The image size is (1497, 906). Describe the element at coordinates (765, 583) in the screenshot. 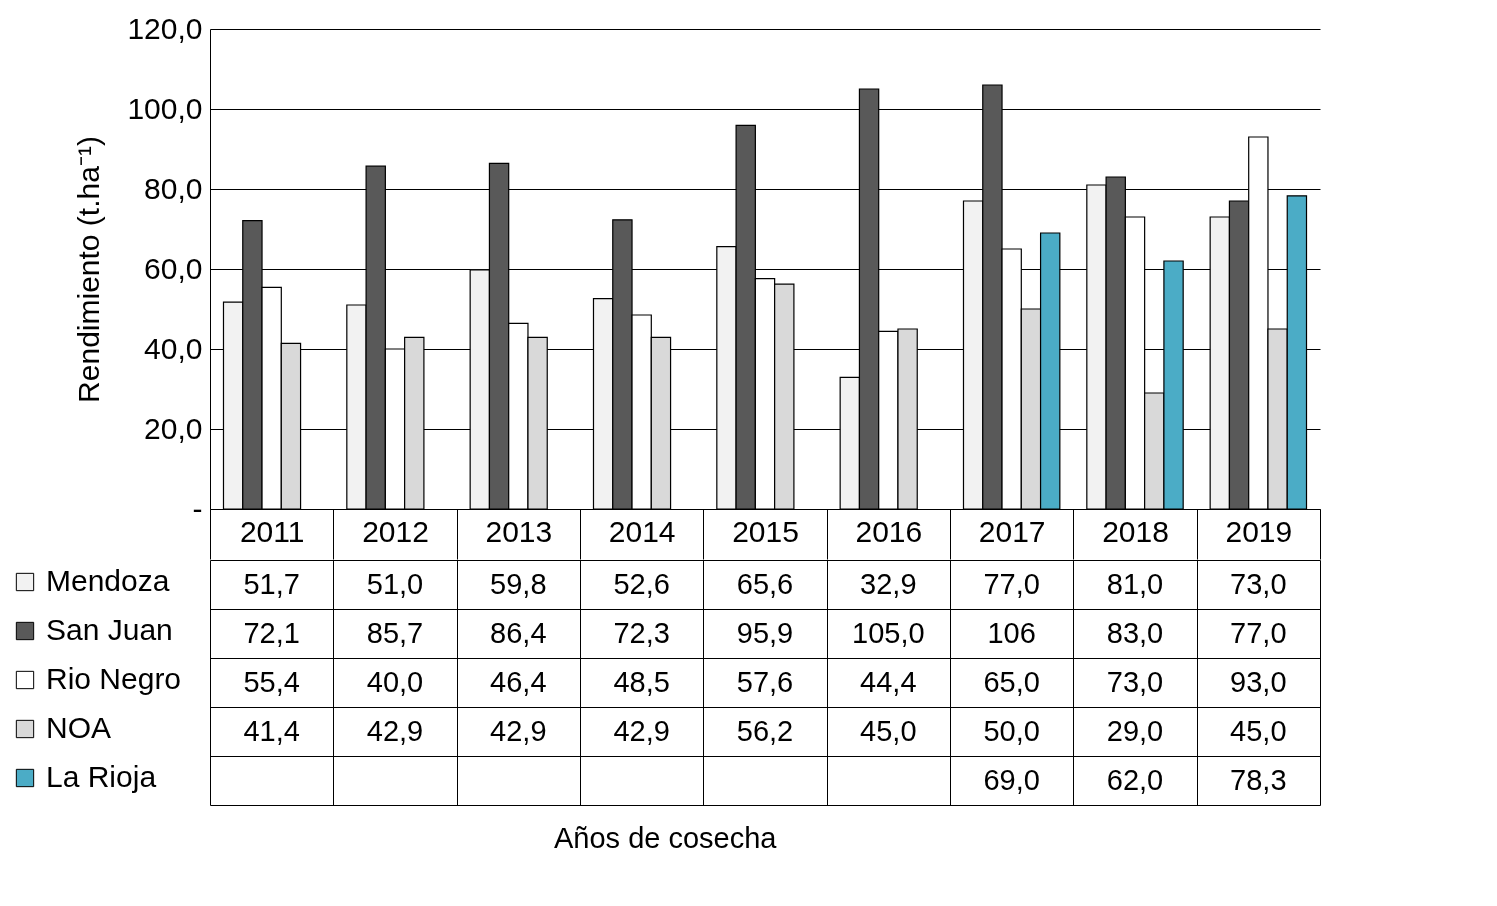

I see `data-label: 65,6` at that location.